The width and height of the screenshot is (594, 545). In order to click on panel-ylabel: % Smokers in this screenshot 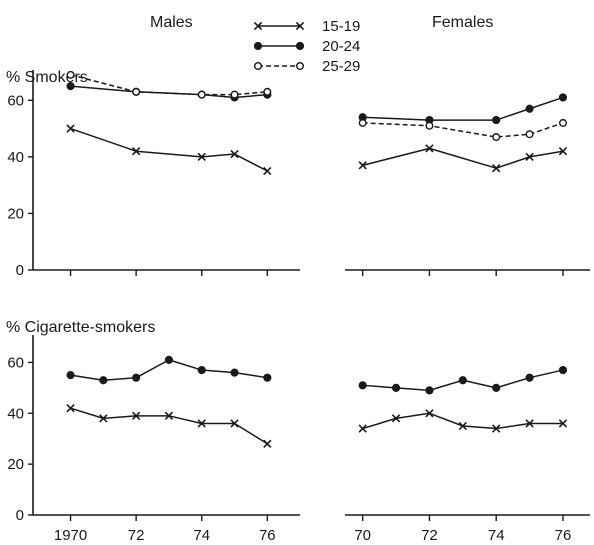, I will do `click(47, 77)`.